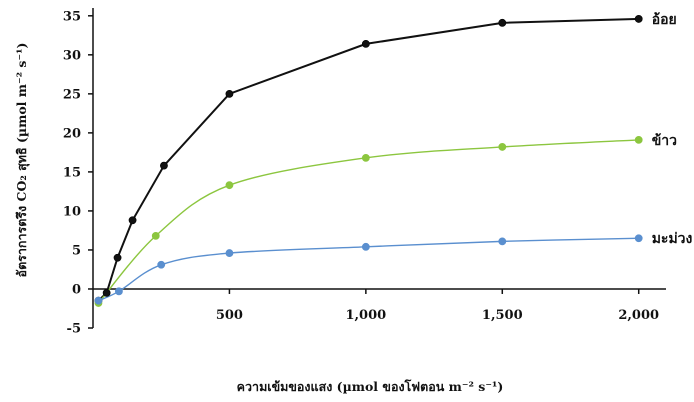 This screenshot has height=402, width=694. What do you see at coordinates (72, 94) in the screenshot?
I see `y-tick-label: 25` at bounding box center [72, 94].